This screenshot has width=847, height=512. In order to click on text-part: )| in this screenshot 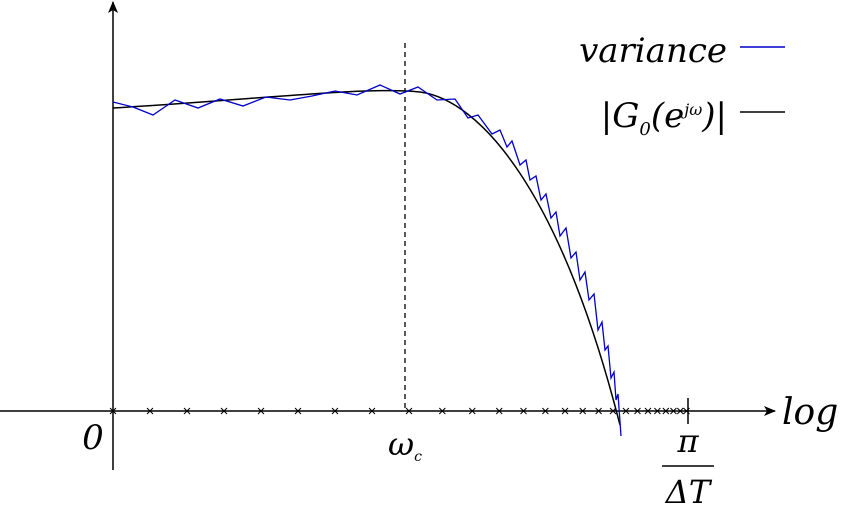, I will do `click(714, 116)`.